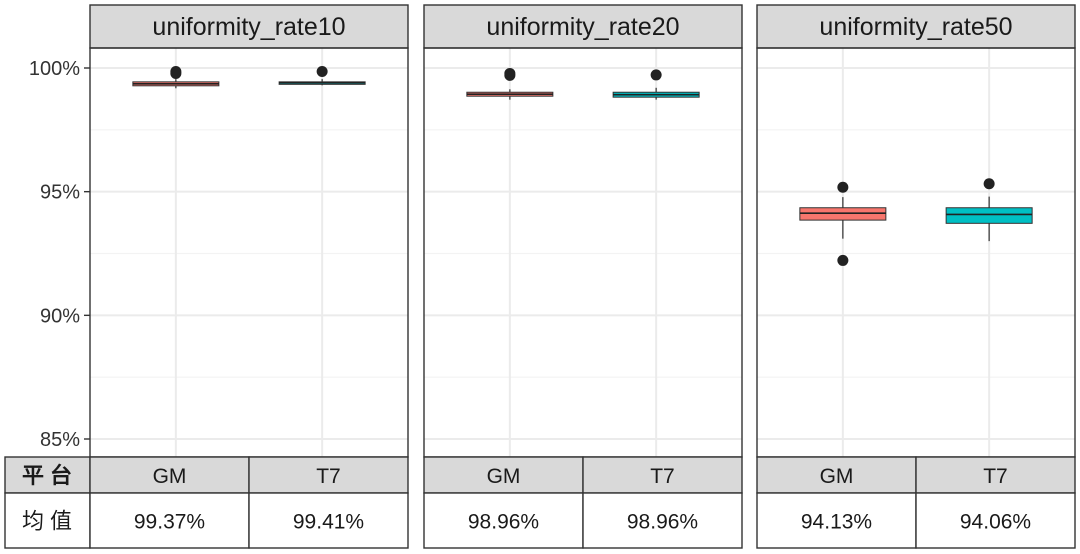  I want to click on box-t7, so click(989, 215).